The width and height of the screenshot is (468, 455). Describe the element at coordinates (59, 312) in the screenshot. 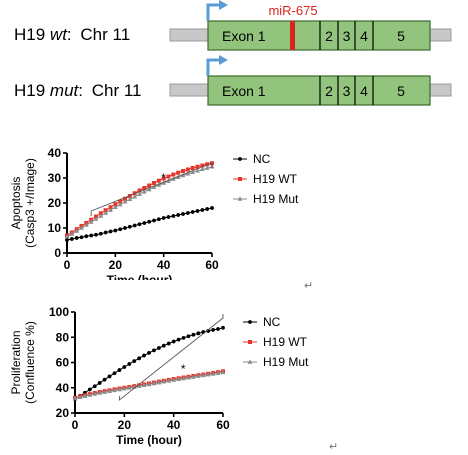

I see `y-tick-label: 100` at that location.